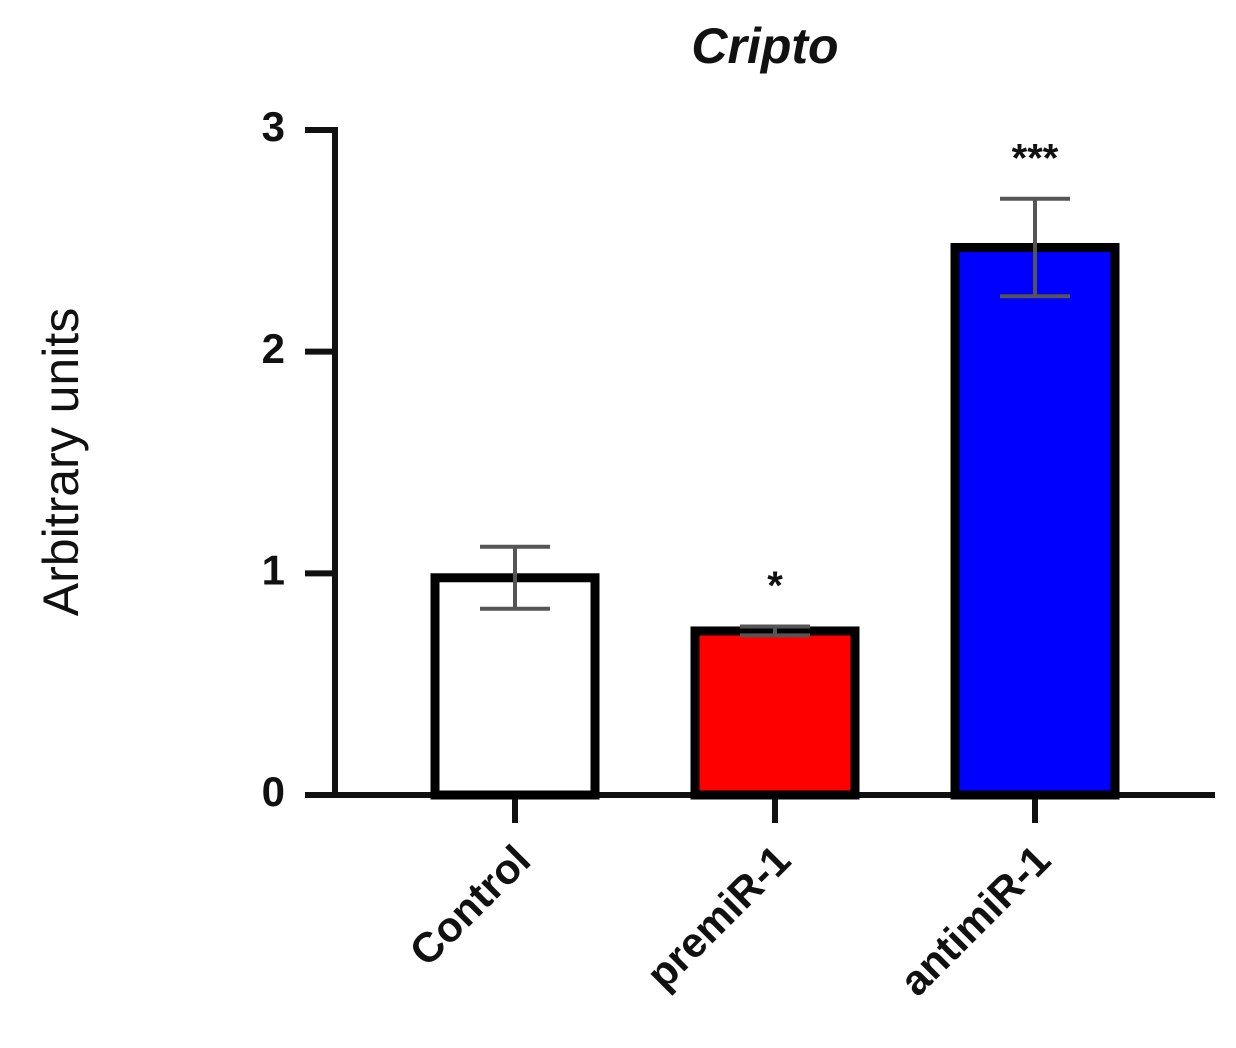  Describe the element at coordinates (775, 586) in the screenshot. I see `significance-label: *` at that location.